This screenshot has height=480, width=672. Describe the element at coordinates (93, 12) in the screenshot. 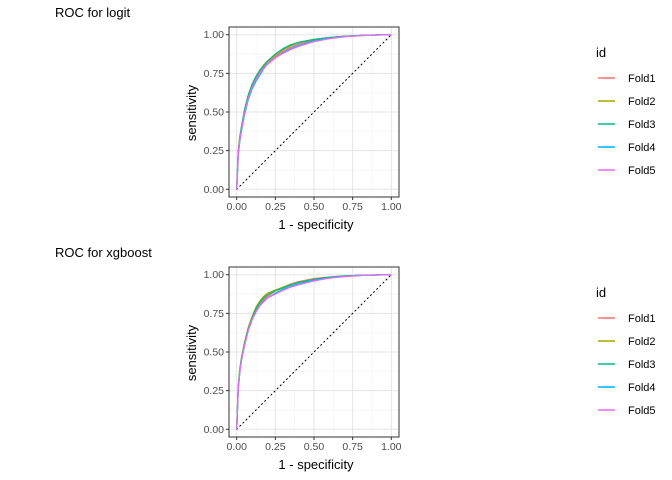

I see `chart-title: ROC for logit` at that location.